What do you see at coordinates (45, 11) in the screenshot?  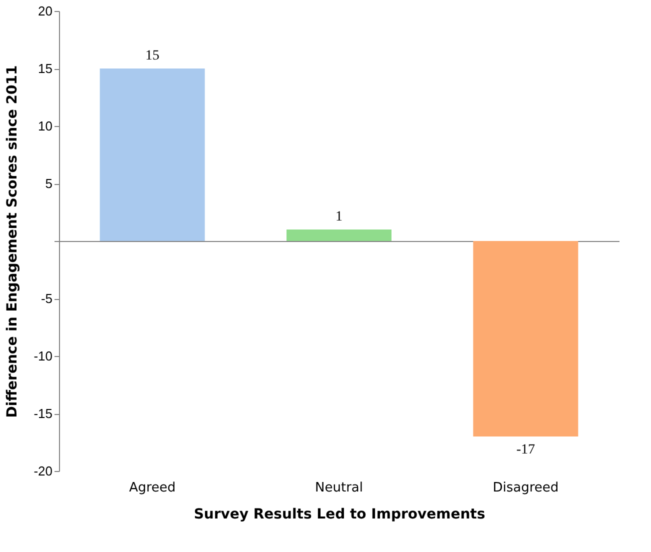 I see `y-tick-label: 20` at bounding box center [45, 11].